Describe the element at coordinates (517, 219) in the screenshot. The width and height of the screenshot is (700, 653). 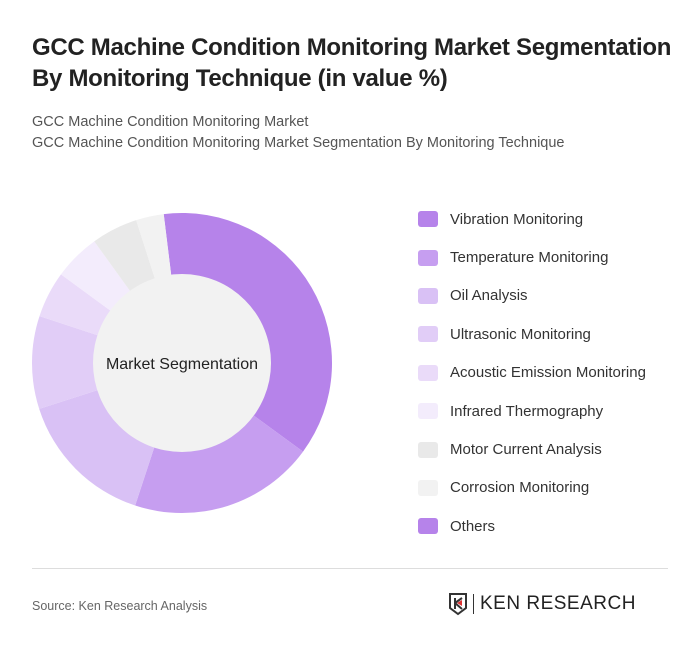
I see `legend-label: Vibration Monitoring` at that location.